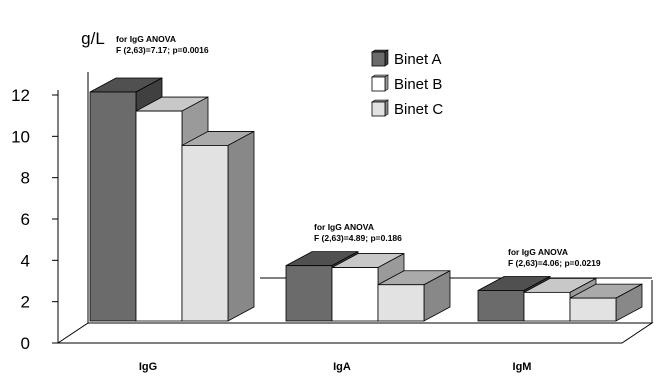 This screenshot has width=663, height=377. Describe the element at coordinates (93, 38) in the screenshot. I see `y-axis-unit-label: g/L` at that location.